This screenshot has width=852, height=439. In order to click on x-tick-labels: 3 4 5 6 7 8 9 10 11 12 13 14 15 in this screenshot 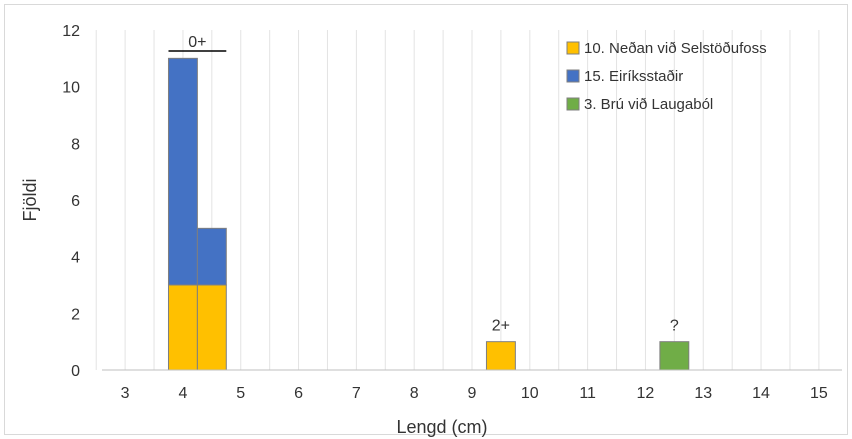, I will do `click(474, 393)`.